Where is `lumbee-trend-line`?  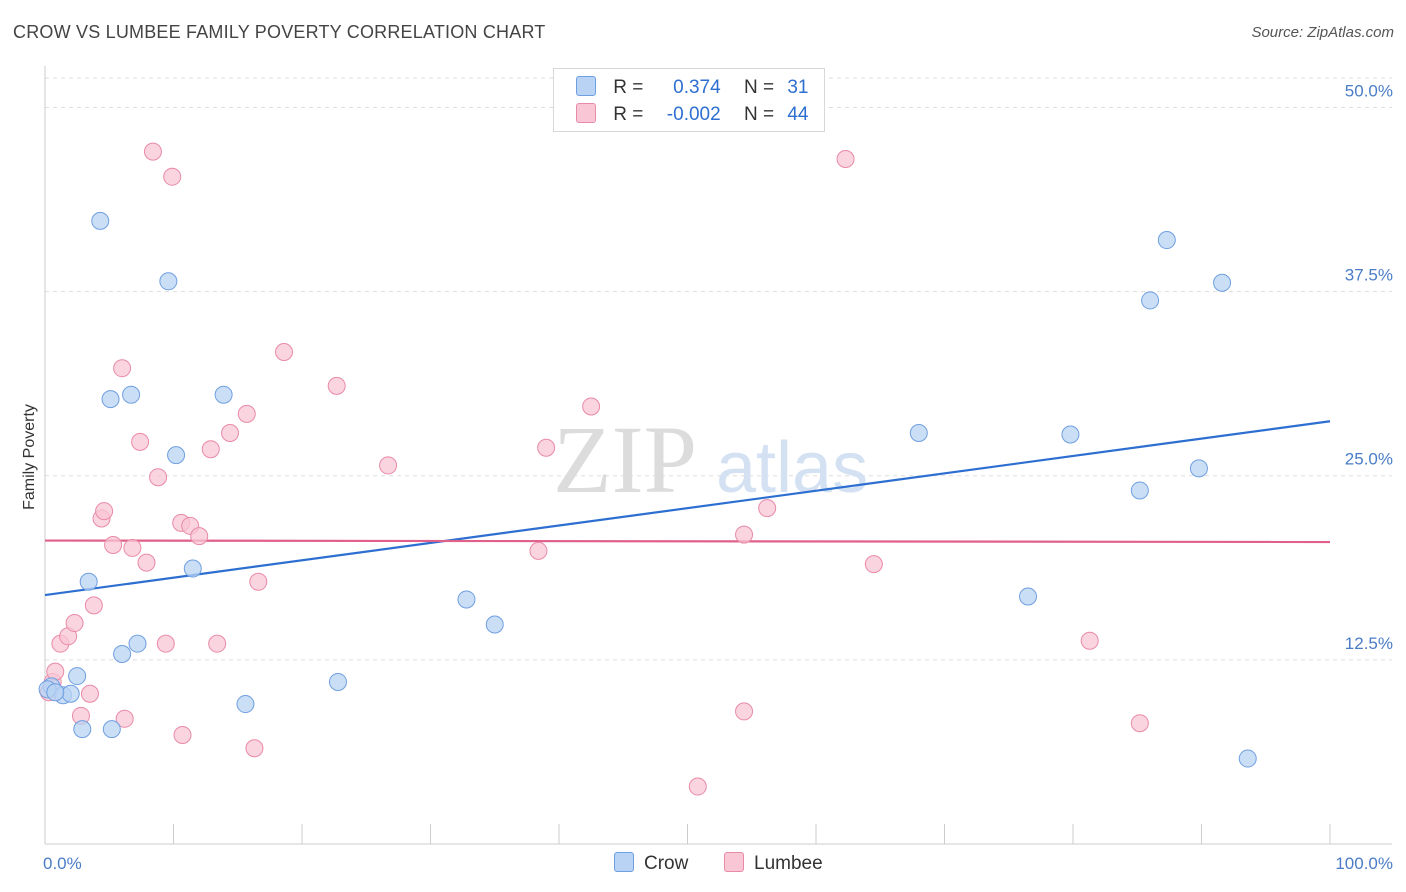
lumbee-trend-line is located at coordinates (687, 541).